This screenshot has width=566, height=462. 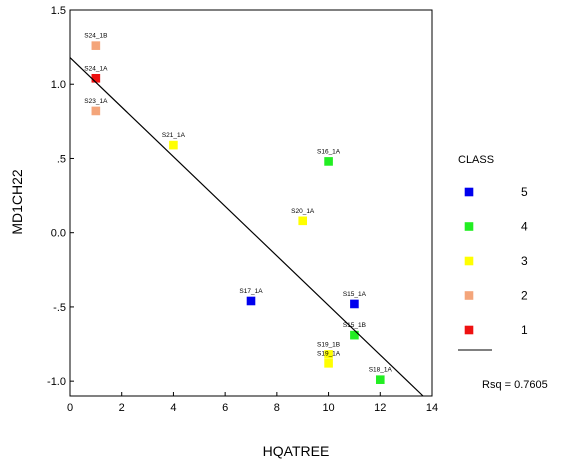 I want to click on legend: 5 4 3 2 1, so click(x=496, y=261).